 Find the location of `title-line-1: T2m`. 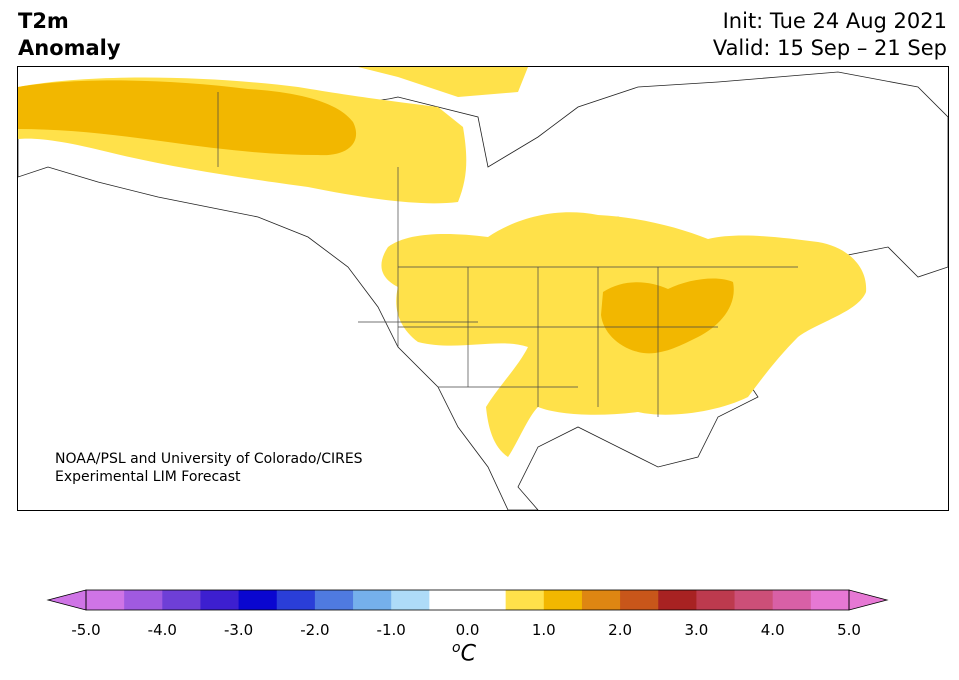

title-line-1: T2m is located at coordinates (43, 21).